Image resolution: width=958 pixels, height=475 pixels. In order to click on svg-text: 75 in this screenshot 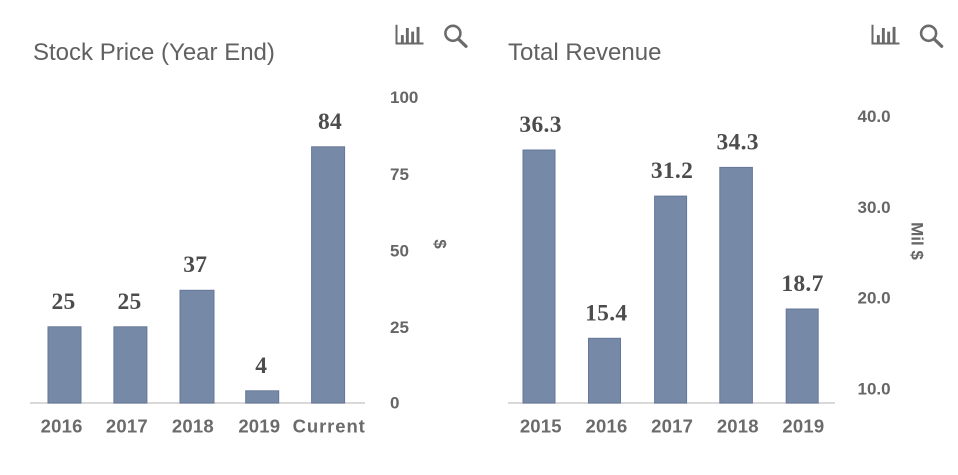, I will do `click(399, 174)`.